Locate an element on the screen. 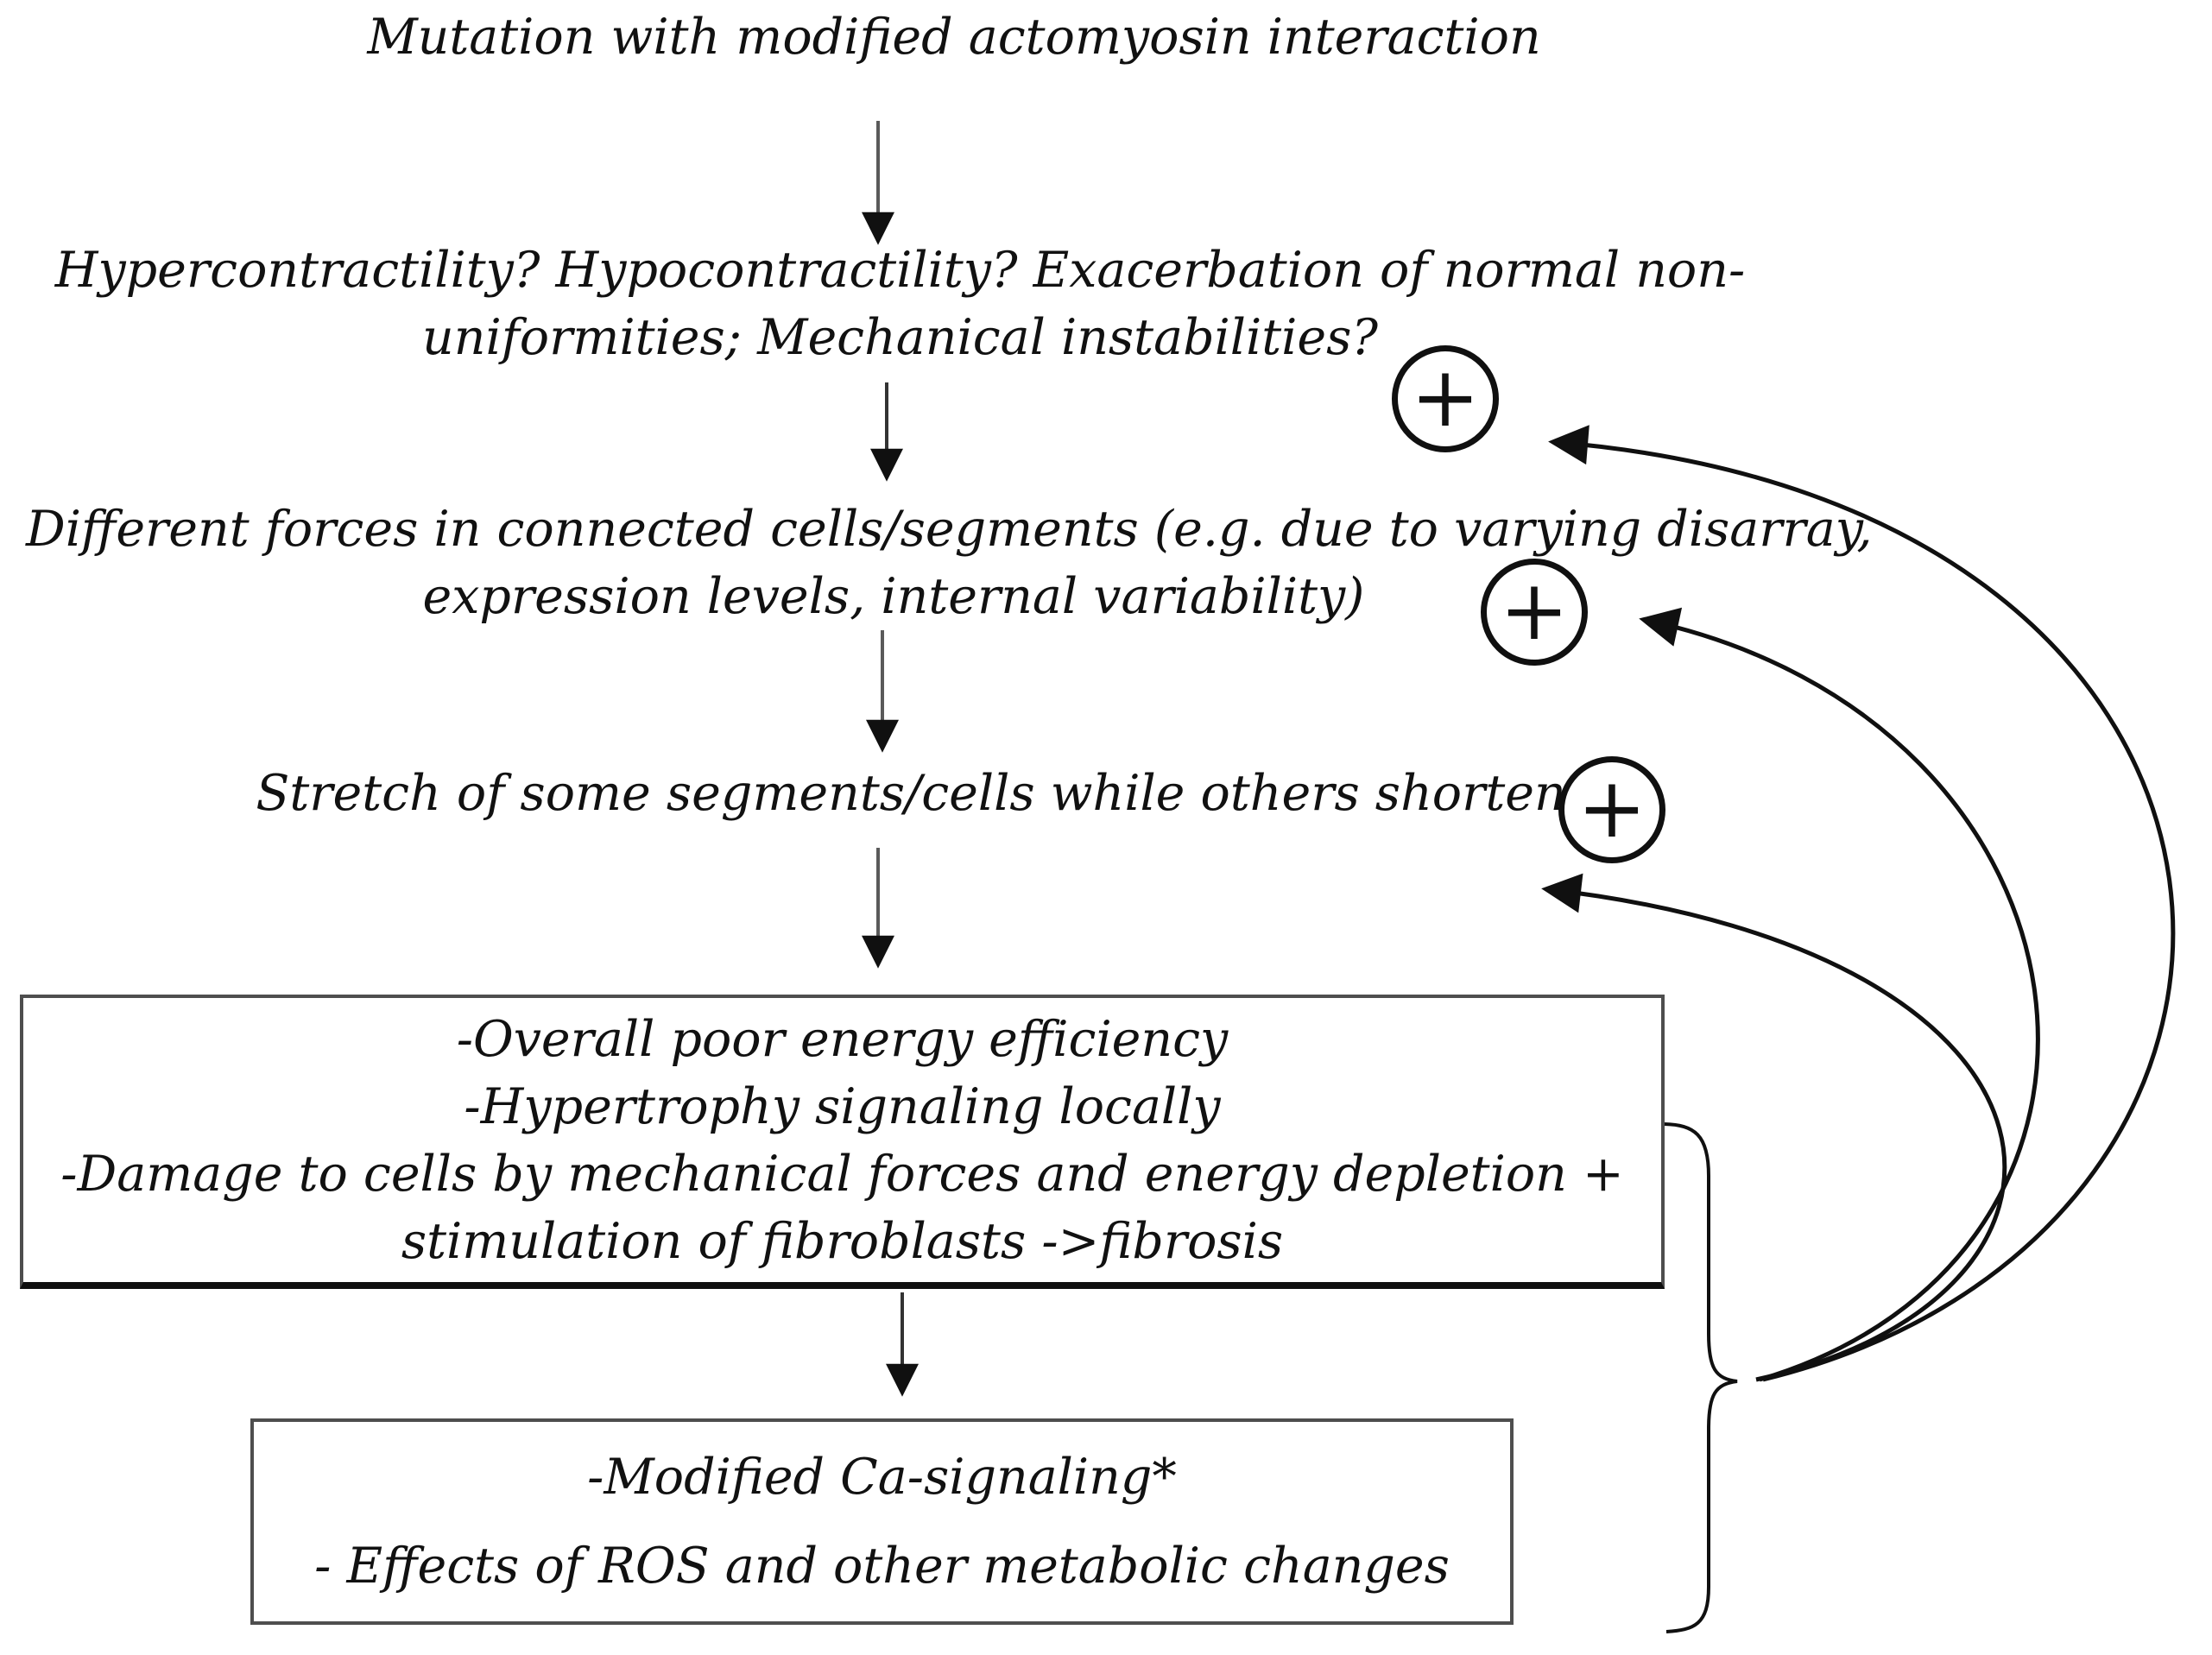 This screenshot has width=2212, height=1655. box2-line1: -Modified Ca-signaling* is located at coordinates (882, 1477).